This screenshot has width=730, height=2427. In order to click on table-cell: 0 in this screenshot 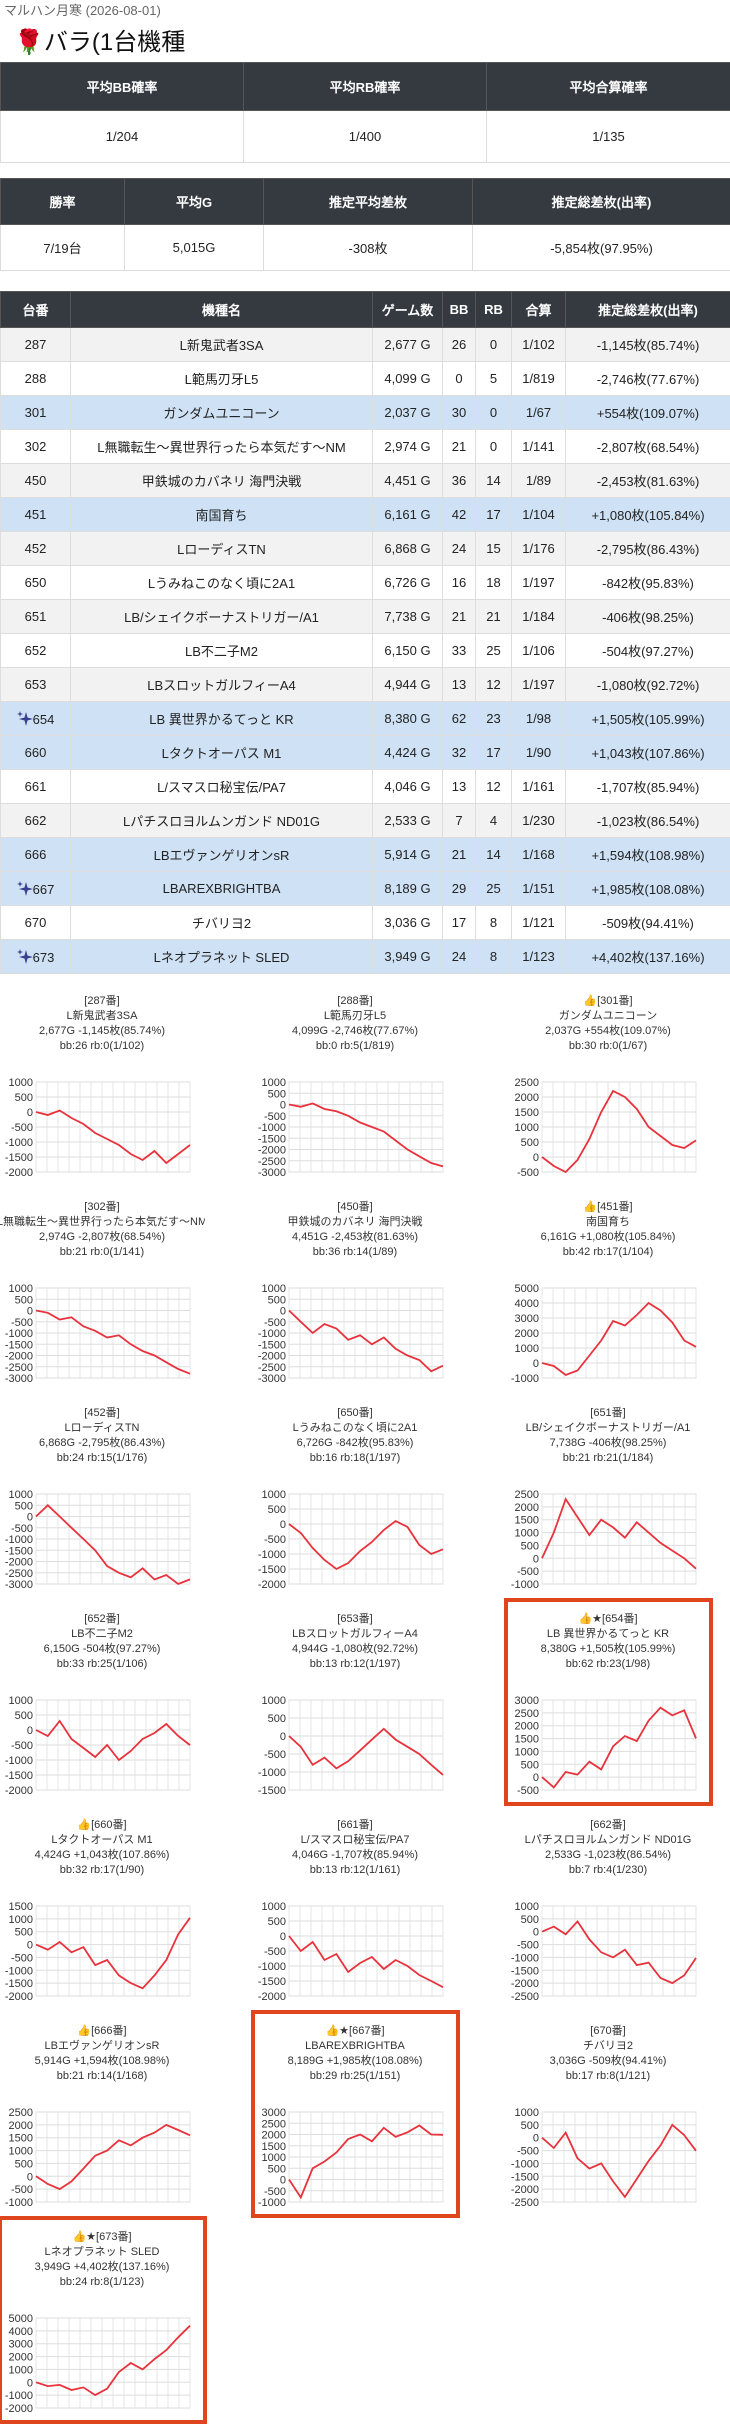, I will do `click(493, 412)`.